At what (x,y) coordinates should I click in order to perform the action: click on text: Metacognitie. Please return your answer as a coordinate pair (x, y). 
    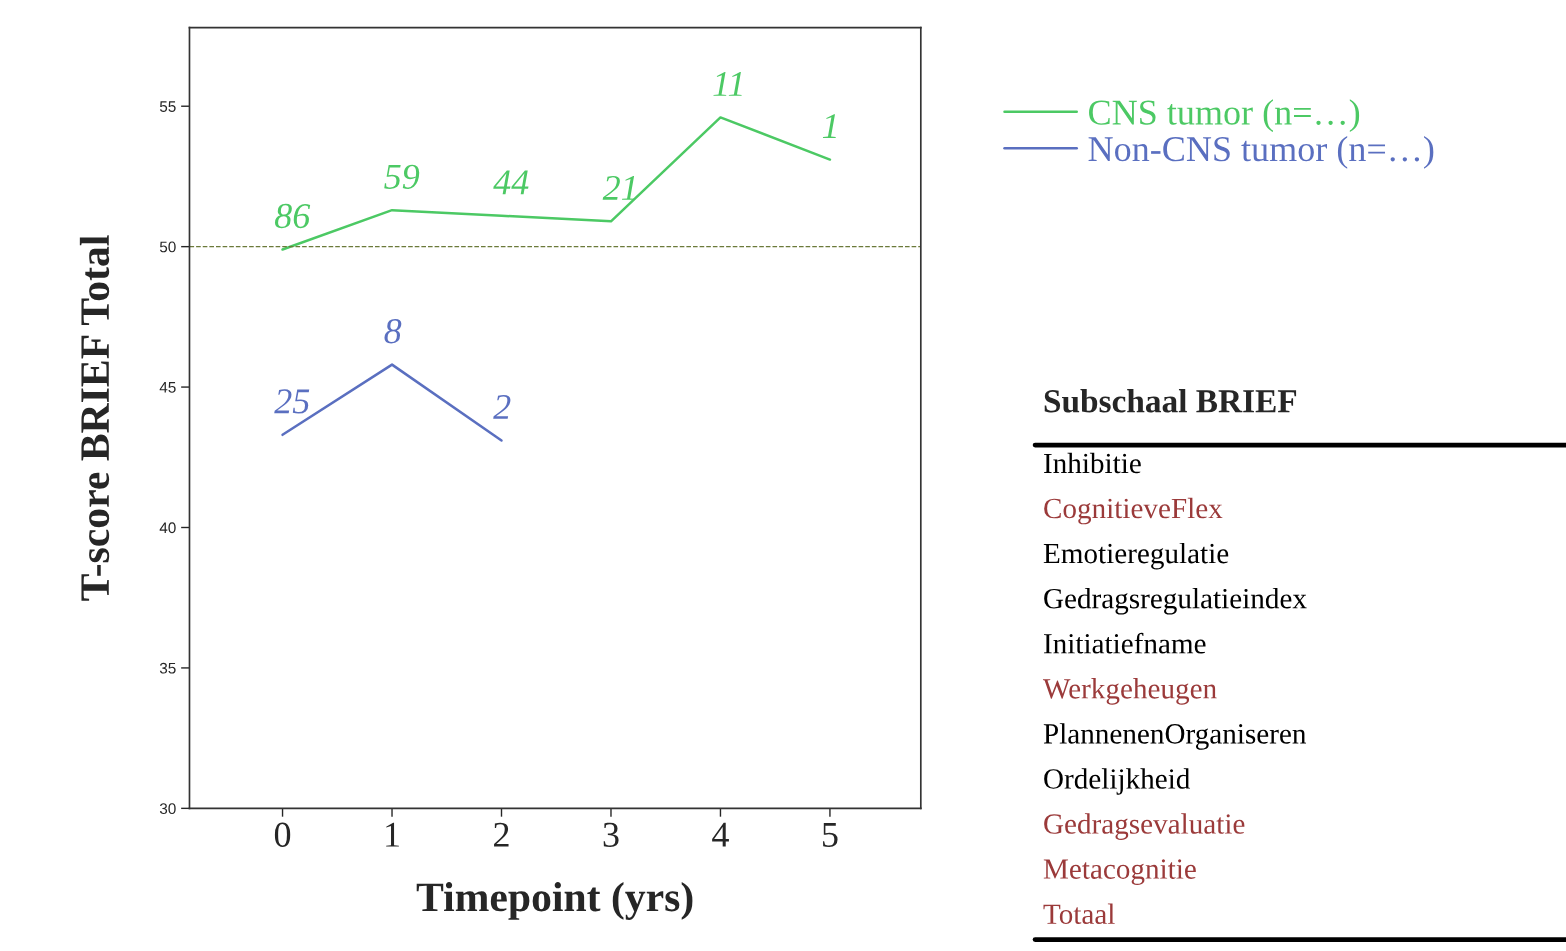
    Looking at the image, I should click on (1119, 872).